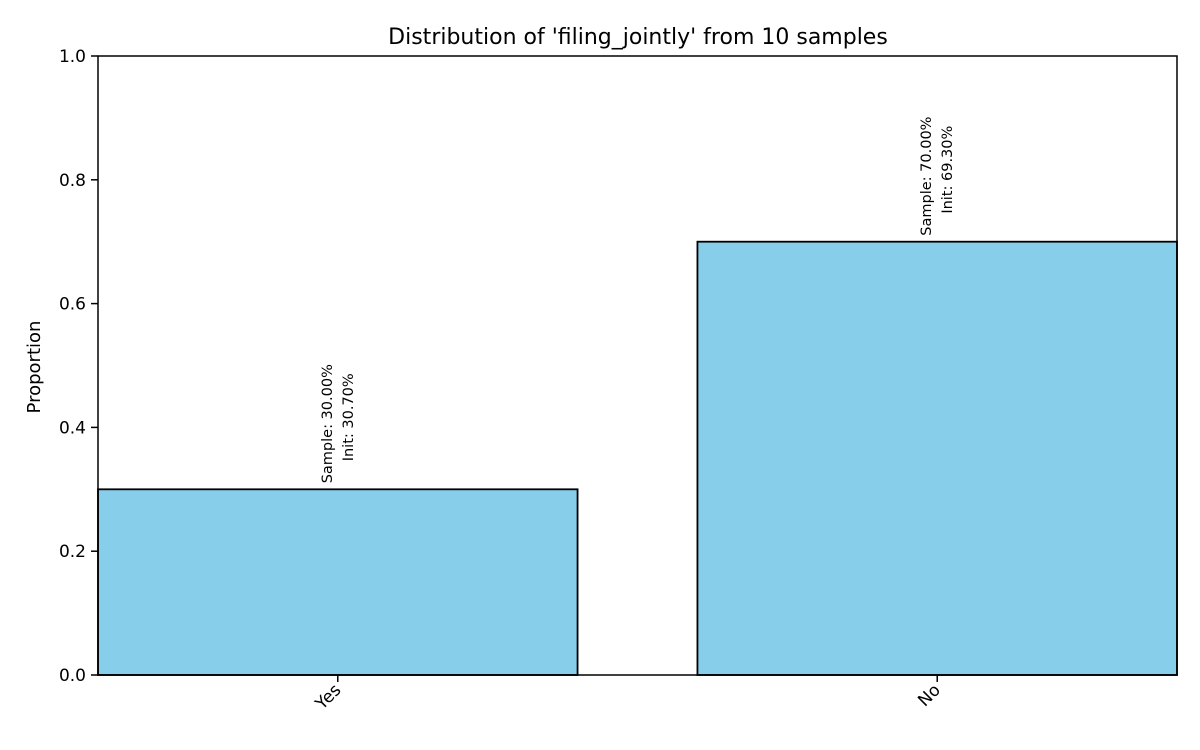 This screenshot has height=750, width=1200. Describe the element at coordinates (72, 57) in the screenshot. I see `y-tick-label: 1.0` at that location.